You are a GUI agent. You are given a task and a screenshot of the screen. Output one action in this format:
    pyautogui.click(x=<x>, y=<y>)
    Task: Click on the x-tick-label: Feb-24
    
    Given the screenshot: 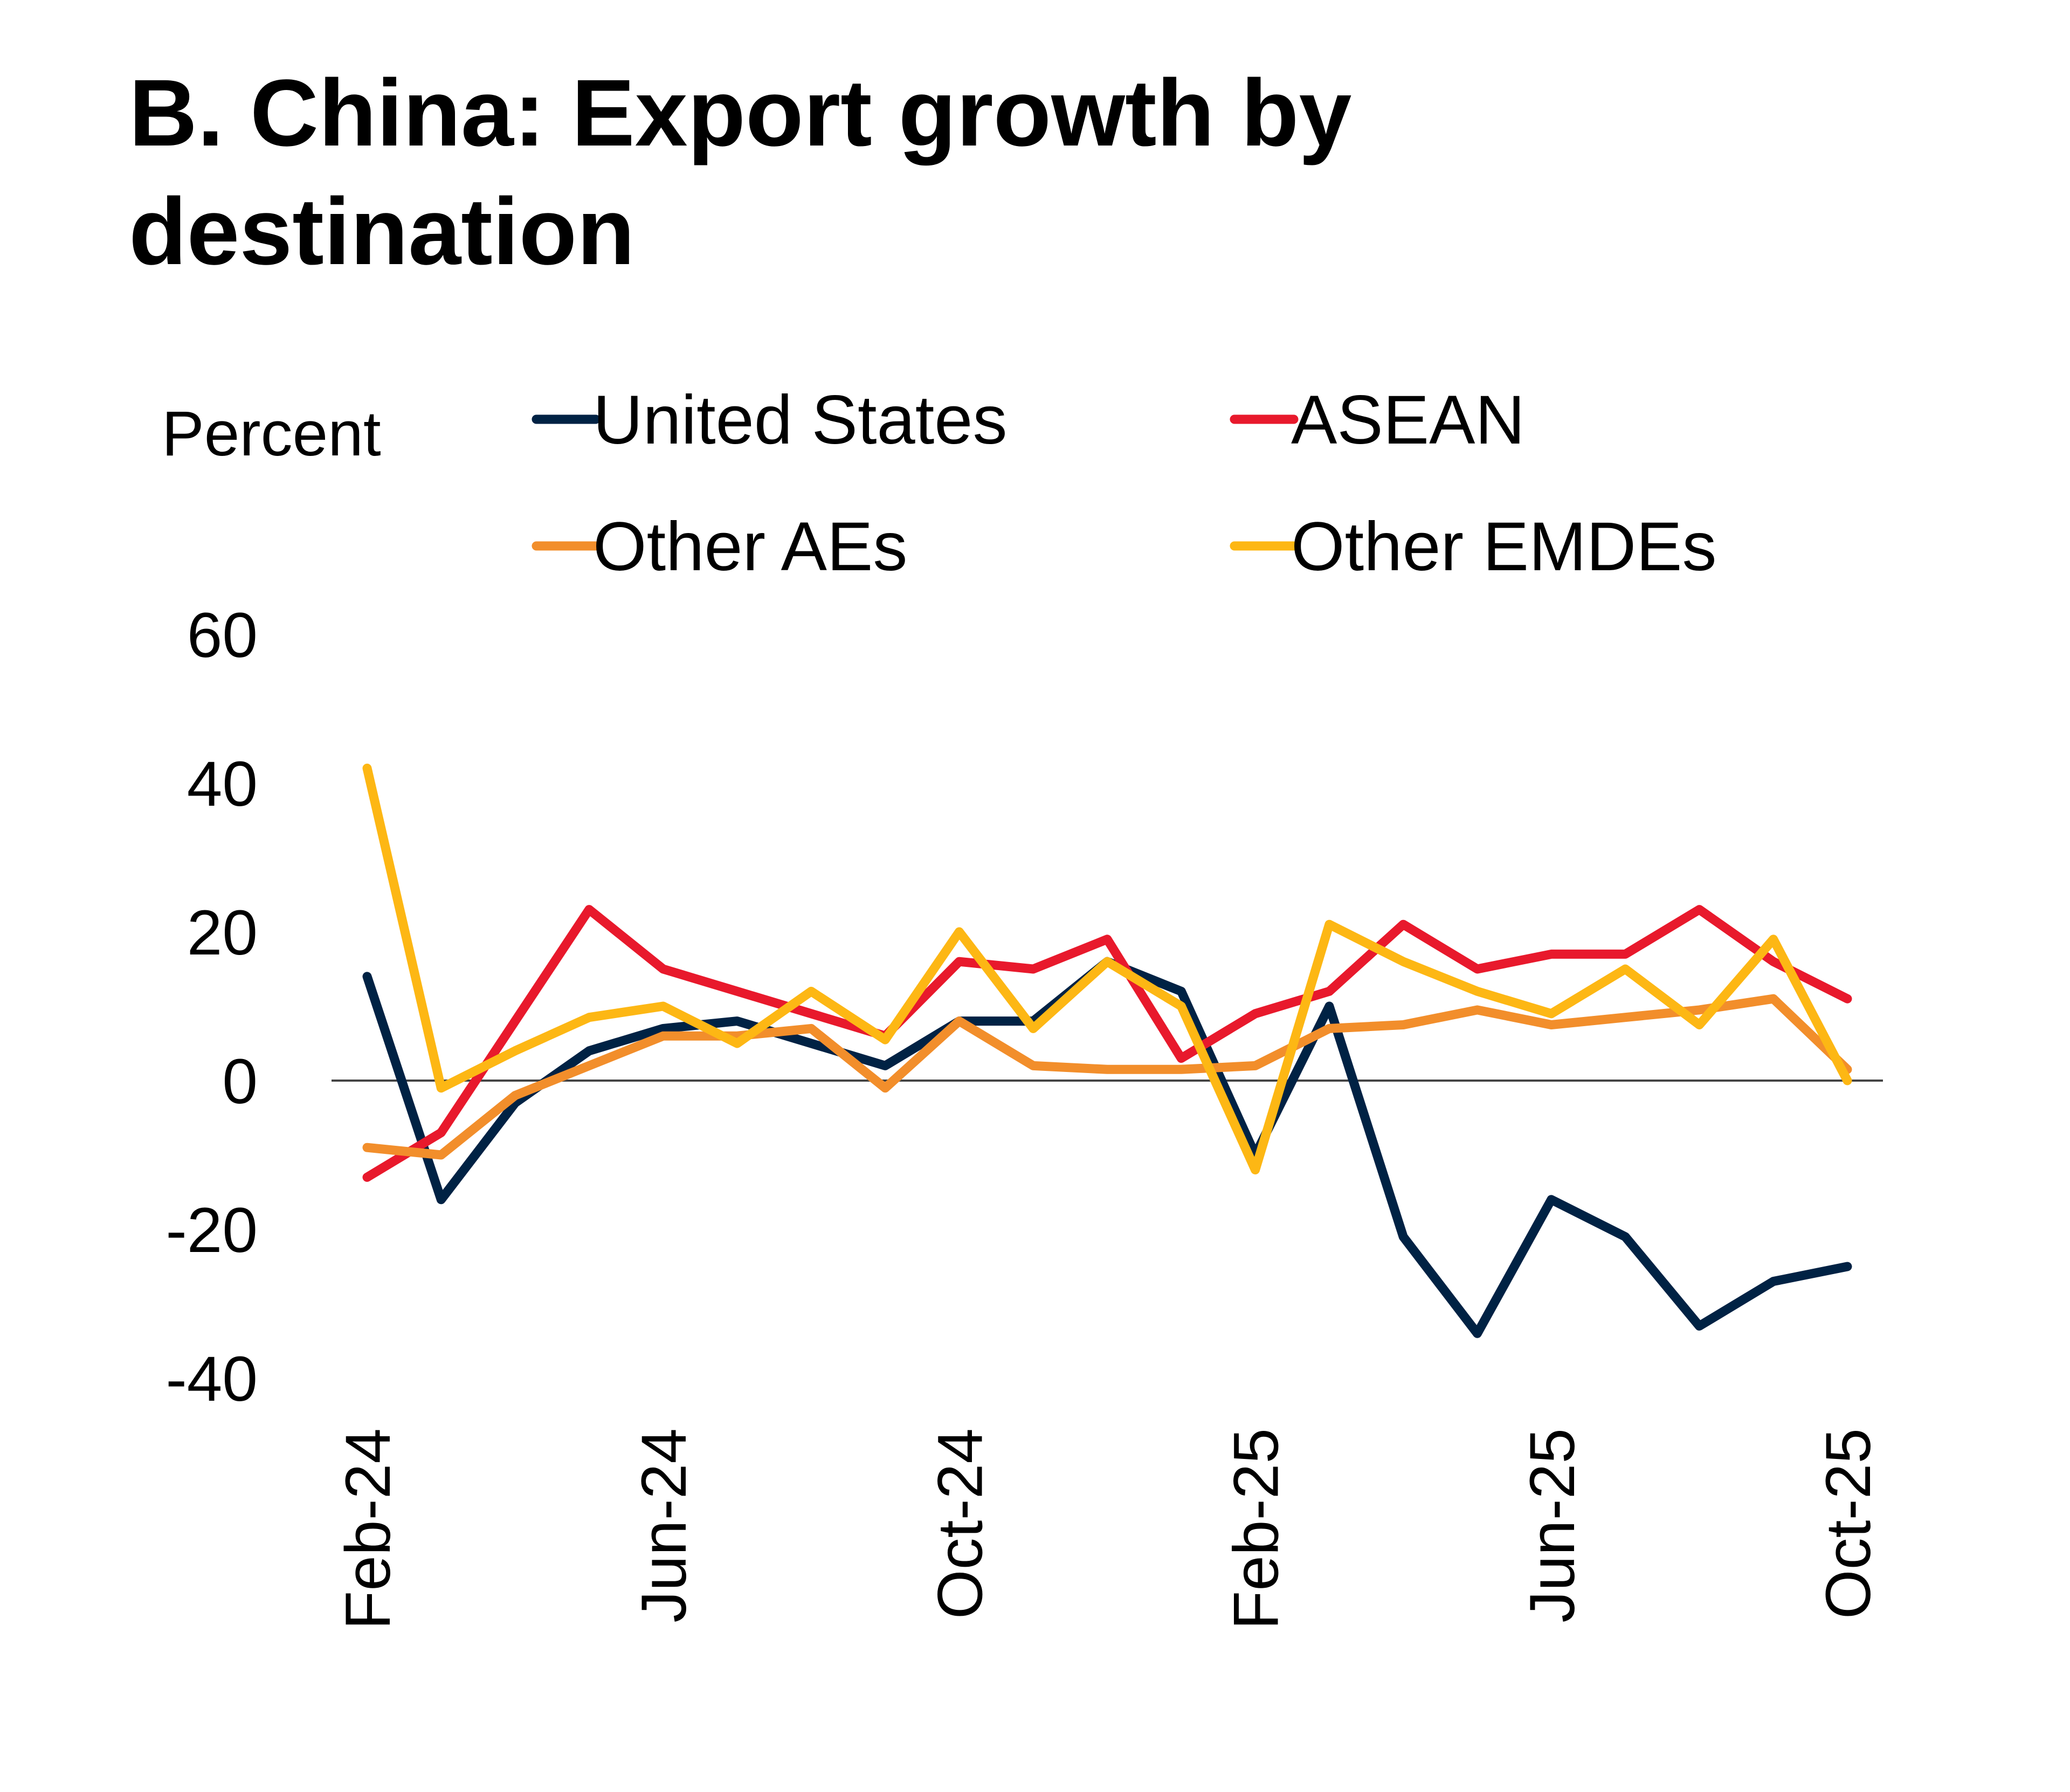 What is the action you would take?
    pyautogui.click(x=368, y=1529)
    